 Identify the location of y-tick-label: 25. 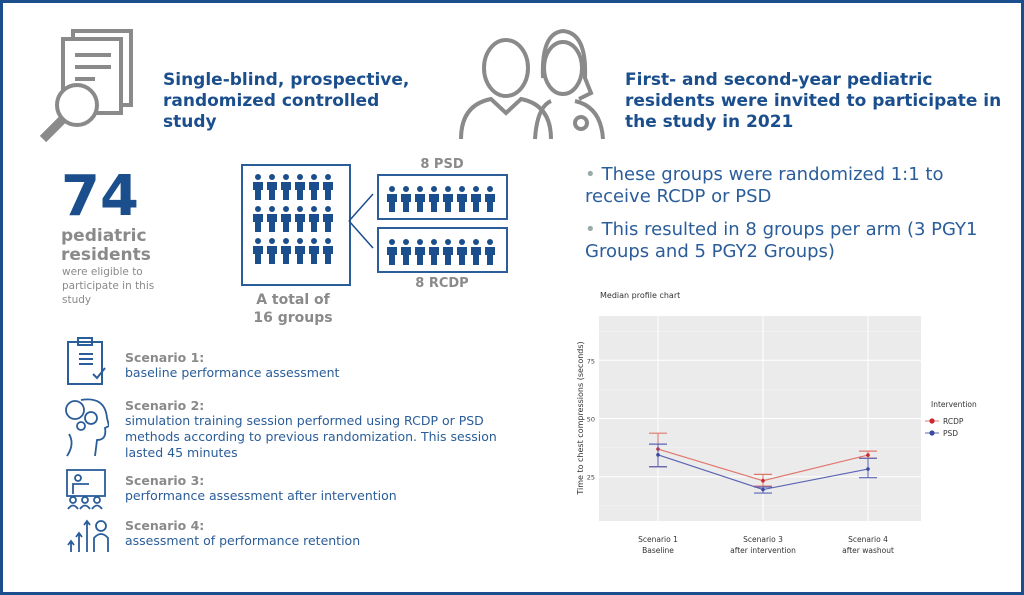
(591, 478).